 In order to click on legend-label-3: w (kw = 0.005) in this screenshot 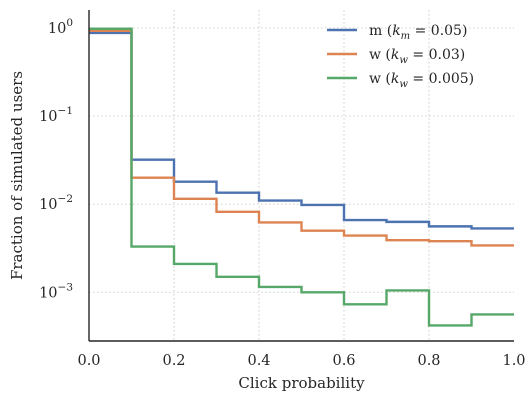, I will do `click(421, 80)`.